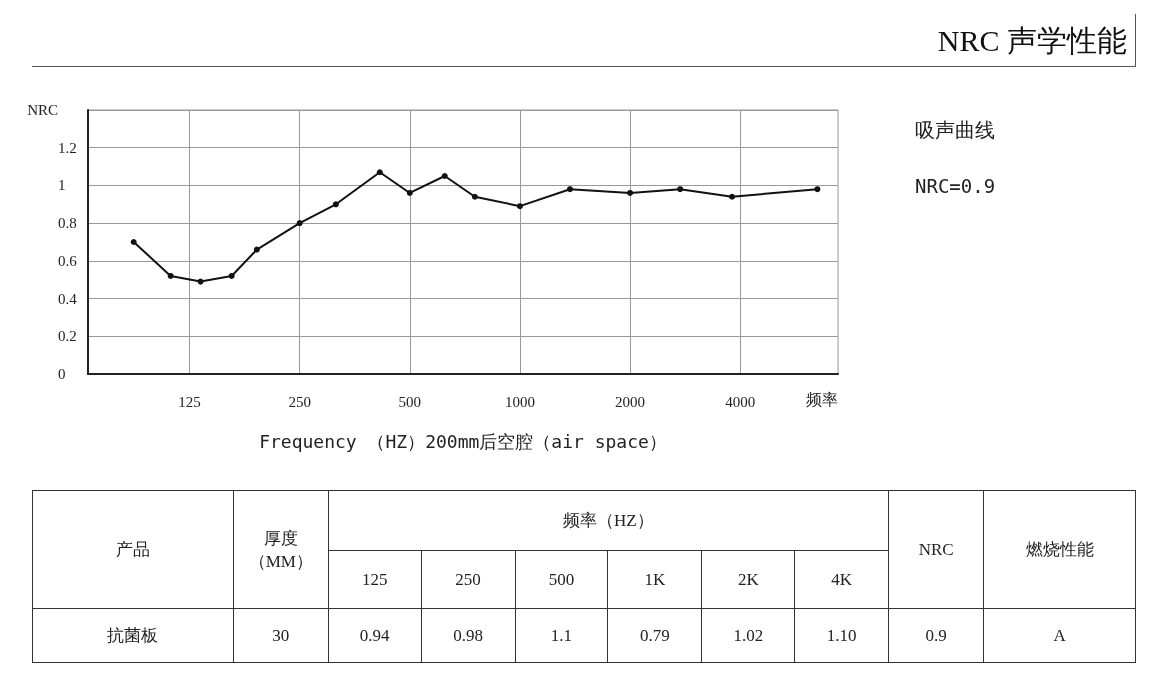 This screenshot has height=691, width=1163. What do you see at coordinates (936, 635) in the screenshot?
I see `text: 0.9` at bounding box center [936, 635].